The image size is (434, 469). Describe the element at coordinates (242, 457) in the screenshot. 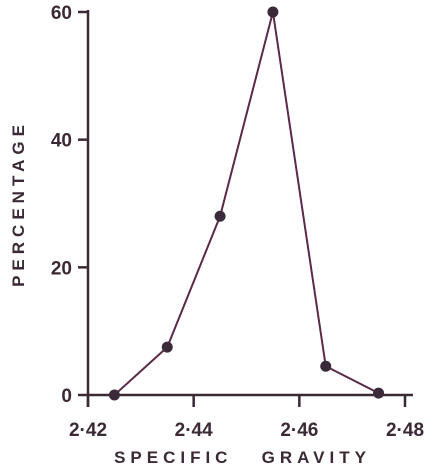

I see `x-axis-label: SPECIFIC GRAVITY` at that location.